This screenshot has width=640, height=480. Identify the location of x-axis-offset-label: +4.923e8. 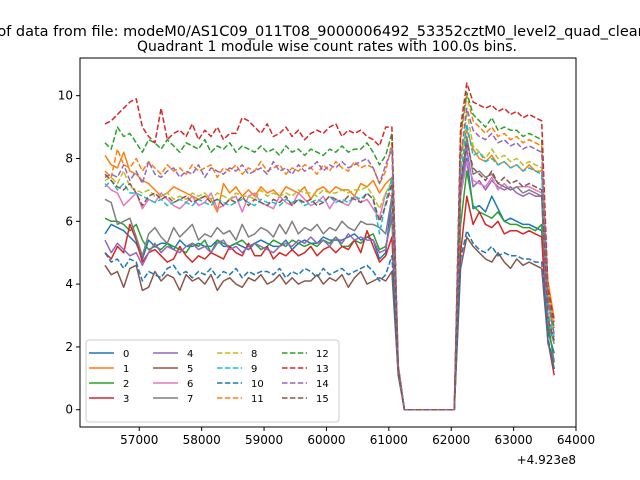
(546, 460).